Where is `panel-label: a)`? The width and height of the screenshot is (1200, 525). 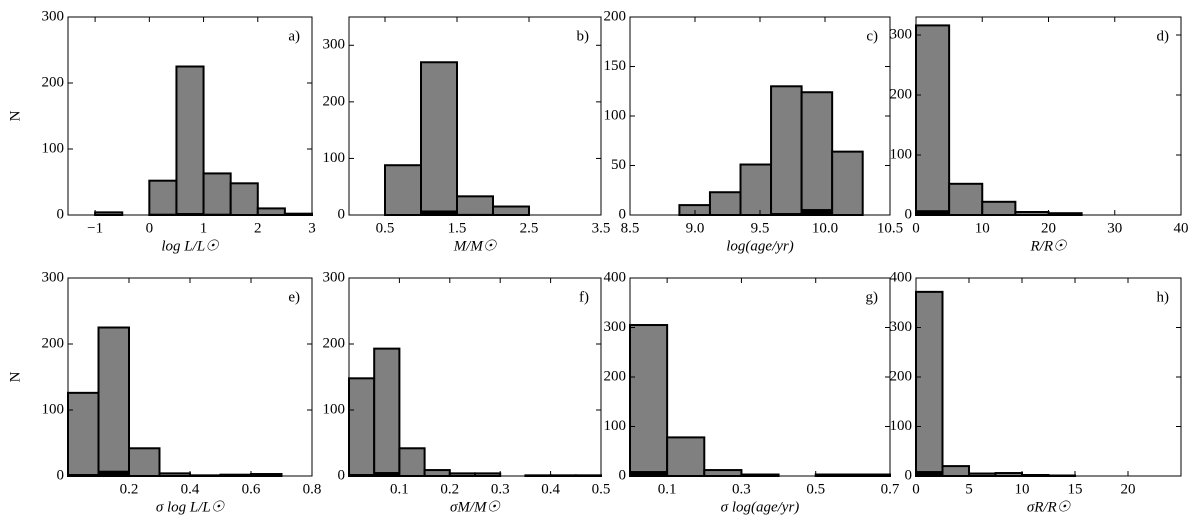 panel-label: a) is located at coordinates (294, 36).